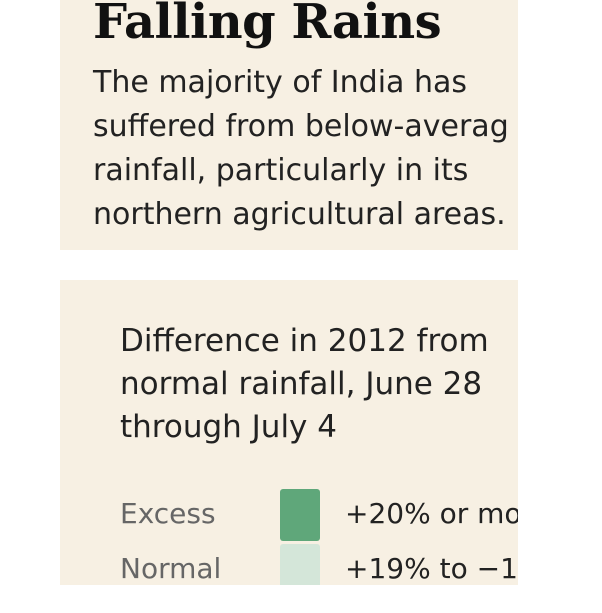 The image size is (602, 613). What do you see at coordinates (168, 513) in the screenshot?
I see `legend-label: Excess` at bounding box center [168, 513].